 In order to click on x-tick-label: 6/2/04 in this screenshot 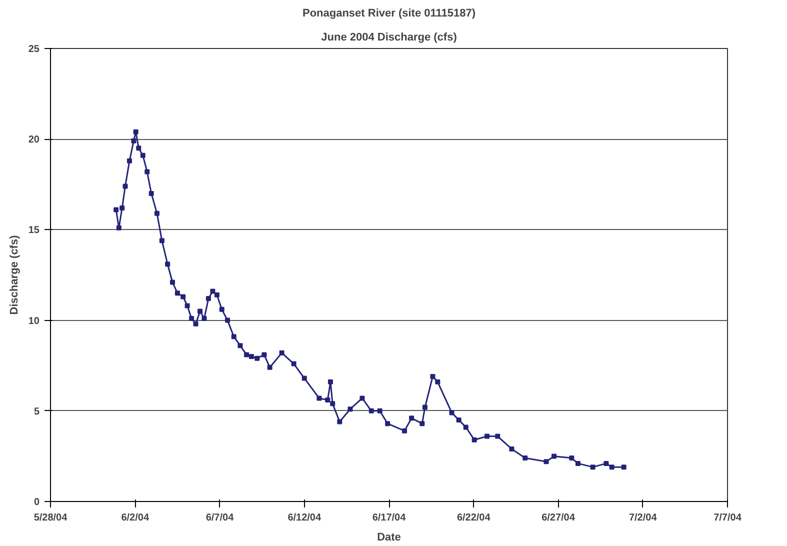, I will do `click(135, 518)`.